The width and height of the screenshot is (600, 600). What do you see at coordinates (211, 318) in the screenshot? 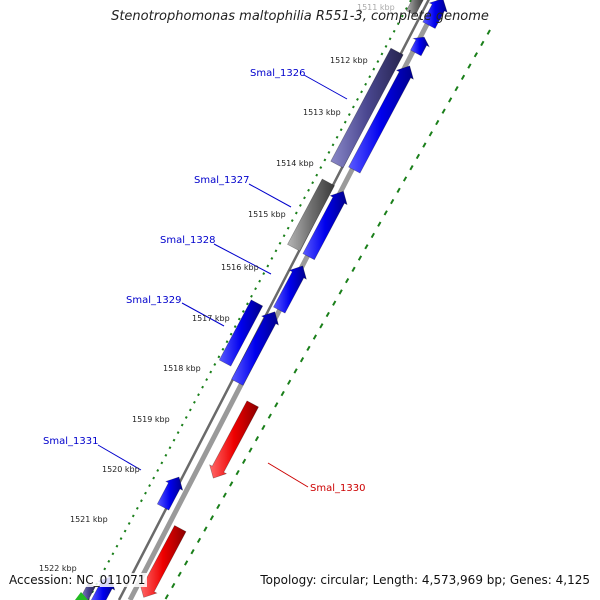
I see `kbp-tick-label: 1517 kbp` at bounding box center [211, 318].